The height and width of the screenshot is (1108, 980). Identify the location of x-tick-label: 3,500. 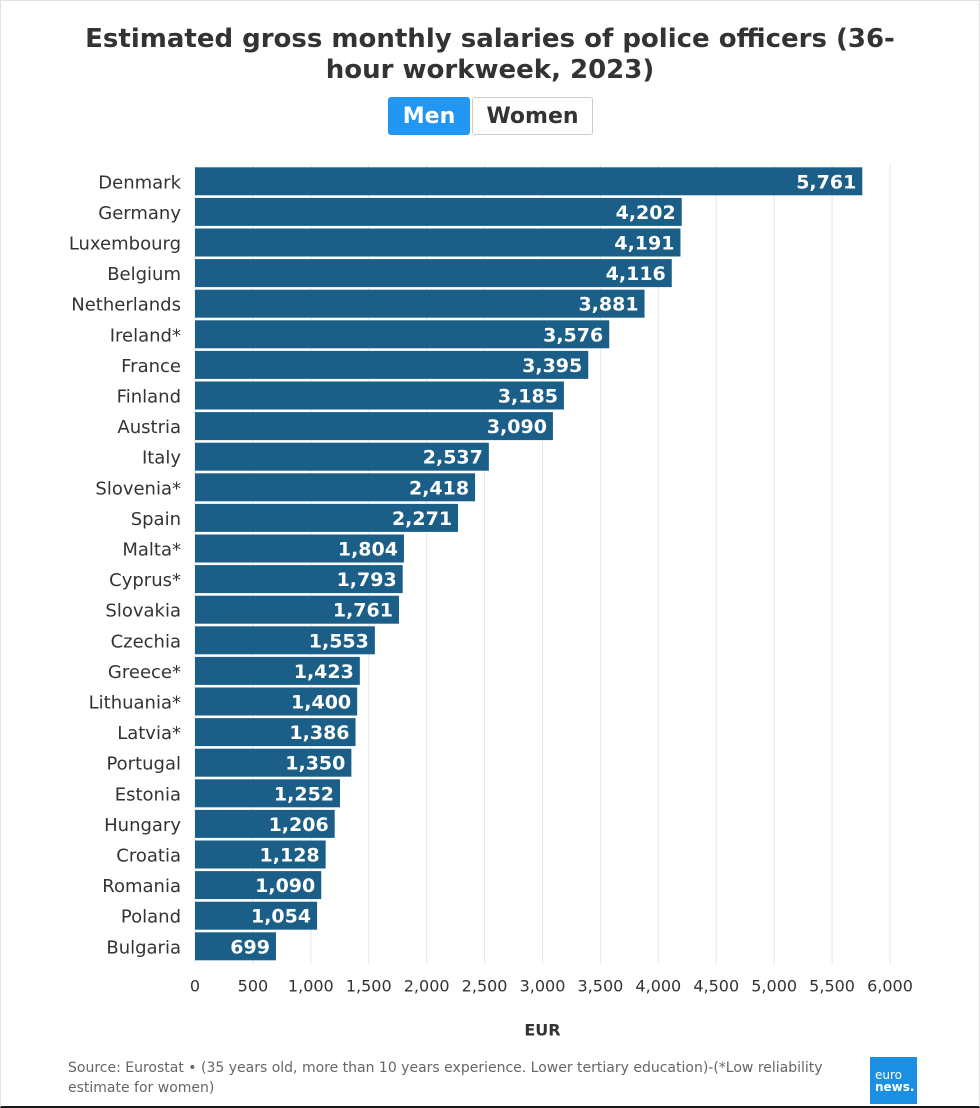
(601, 986).